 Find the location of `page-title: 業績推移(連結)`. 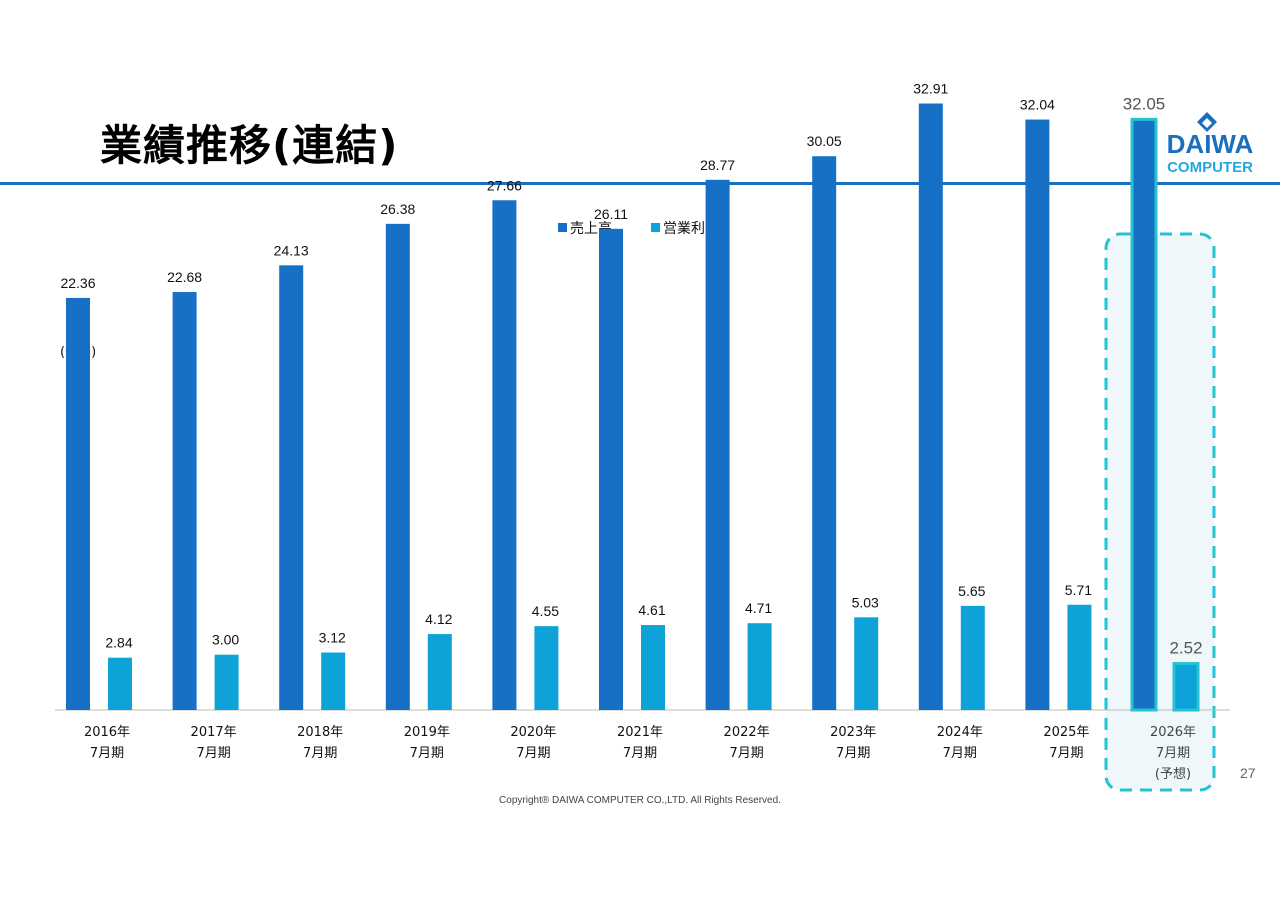

page-title: 業績推移(連結) is located at coordinates (249, 145).